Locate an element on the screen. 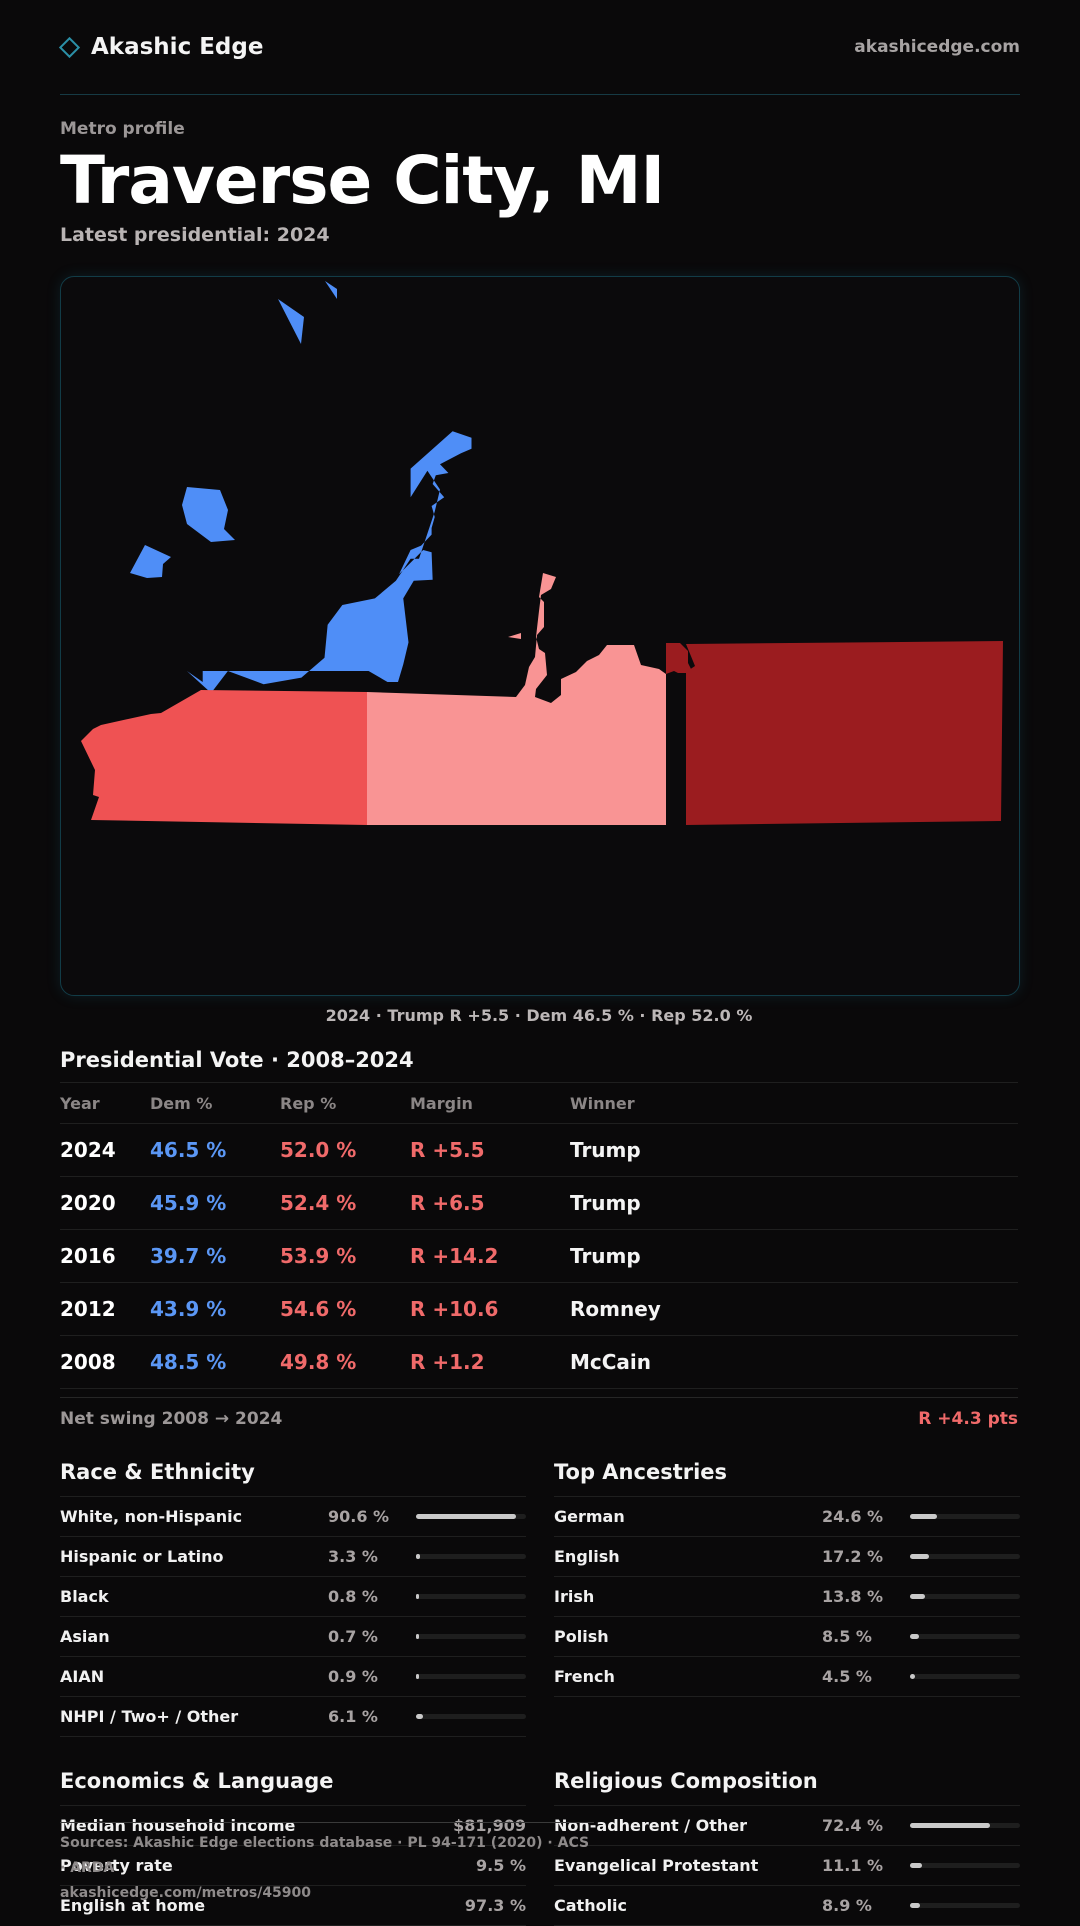  cell-year: 2024 is located at coordinates (88, 1150).